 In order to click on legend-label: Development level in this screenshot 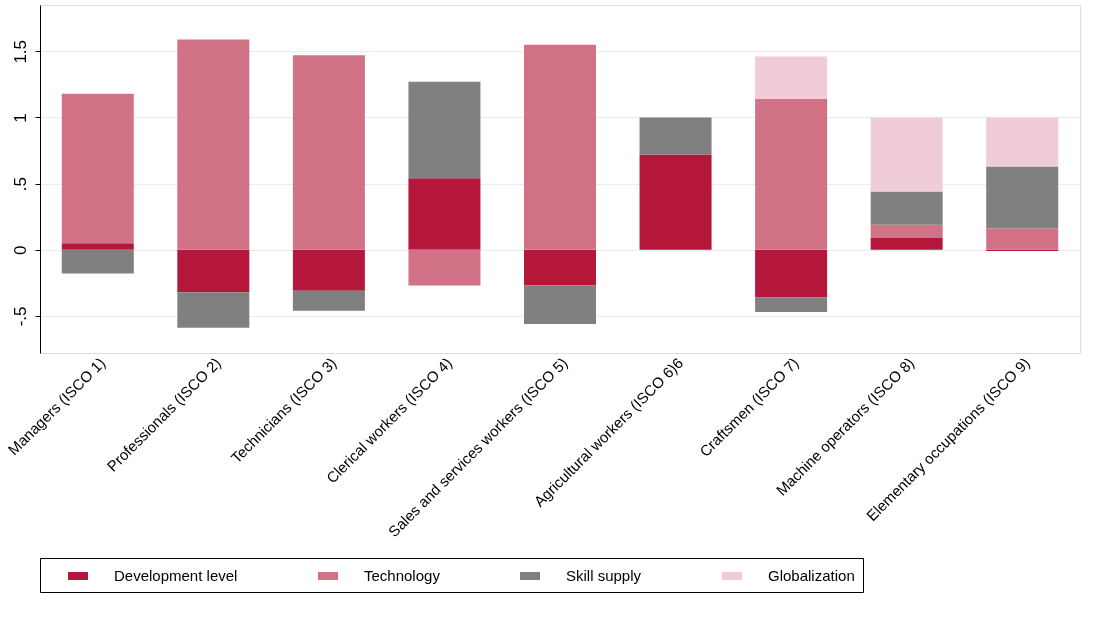, I will do `click(176, 575)`.